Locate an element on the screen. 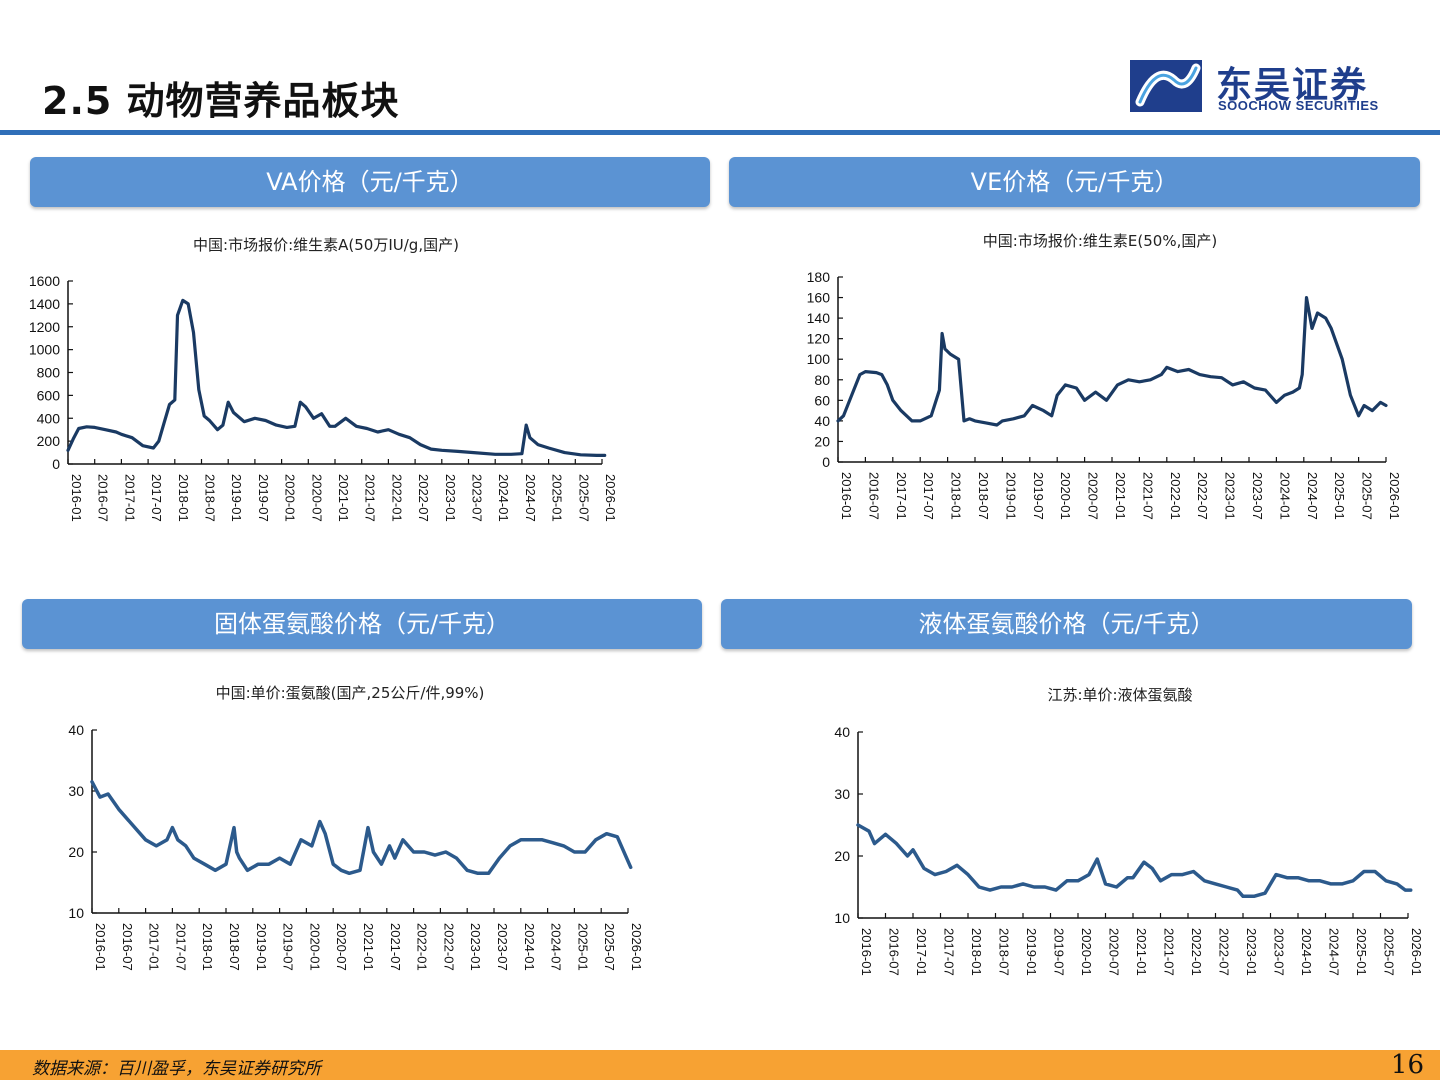 Image resolution: width=1440 pixels, height=1080 pixels. y-tick-label: 120 is located at coordinates (819, 339).